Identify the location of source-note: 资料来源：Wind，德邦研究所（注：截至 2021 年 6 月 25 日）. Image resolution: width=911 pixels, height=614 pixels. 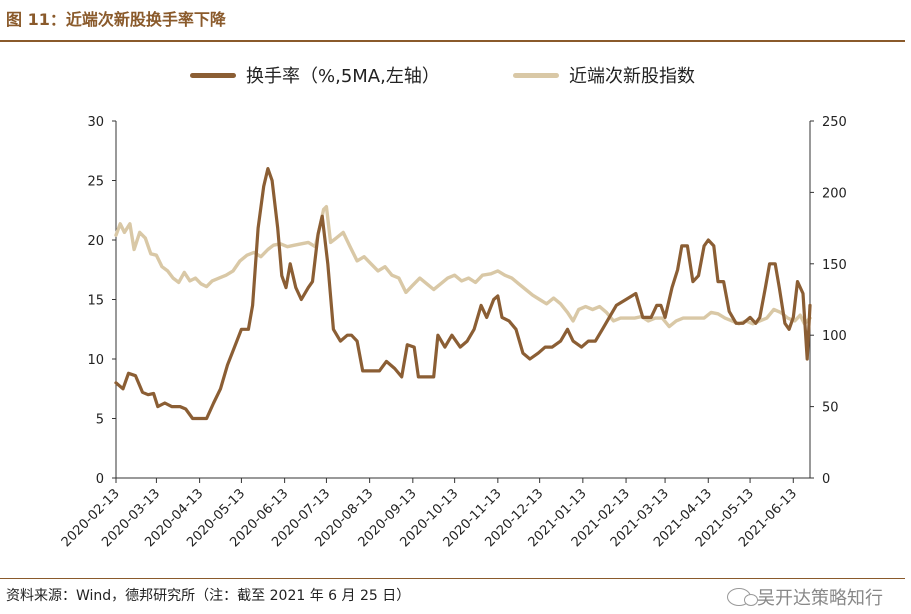
(208, 596).